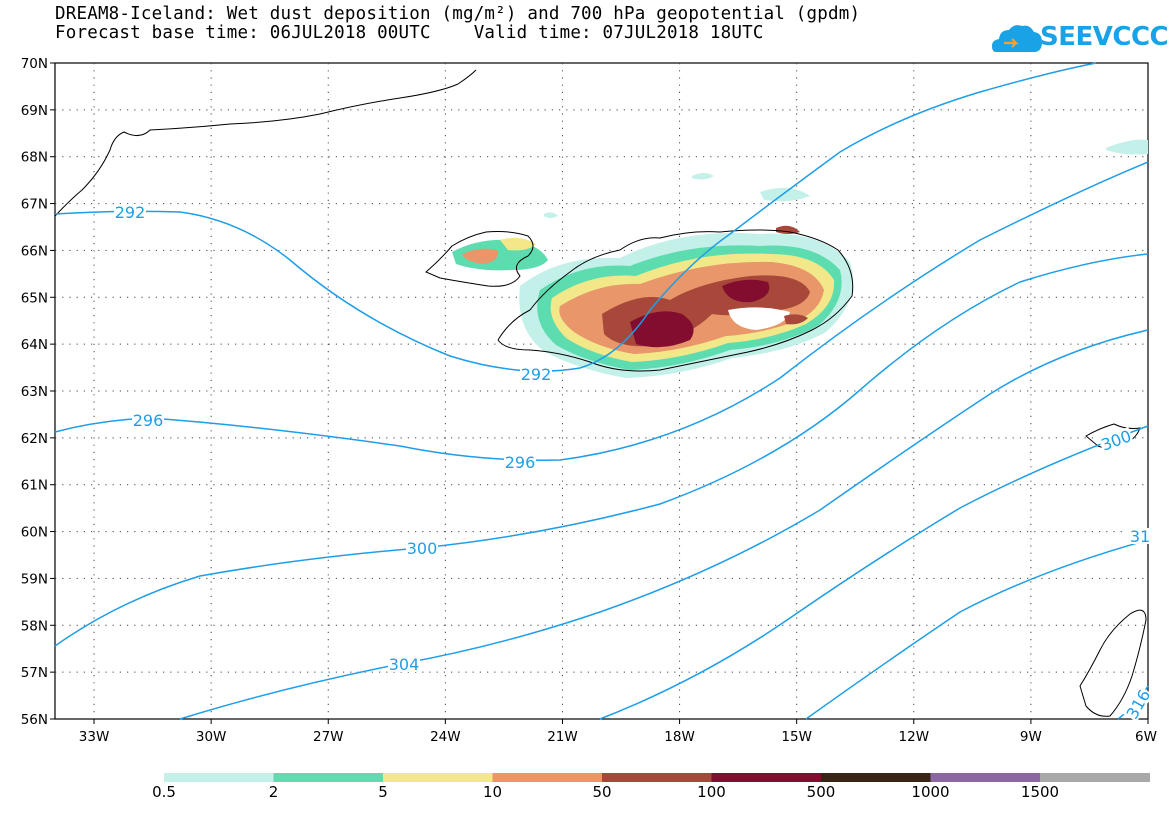 This screenshot has width=1175, height=815. What do you see at coordinates (492, 792) in the screenshot?
I see `colorbar-label: 10` at bounding box center [492, 792].